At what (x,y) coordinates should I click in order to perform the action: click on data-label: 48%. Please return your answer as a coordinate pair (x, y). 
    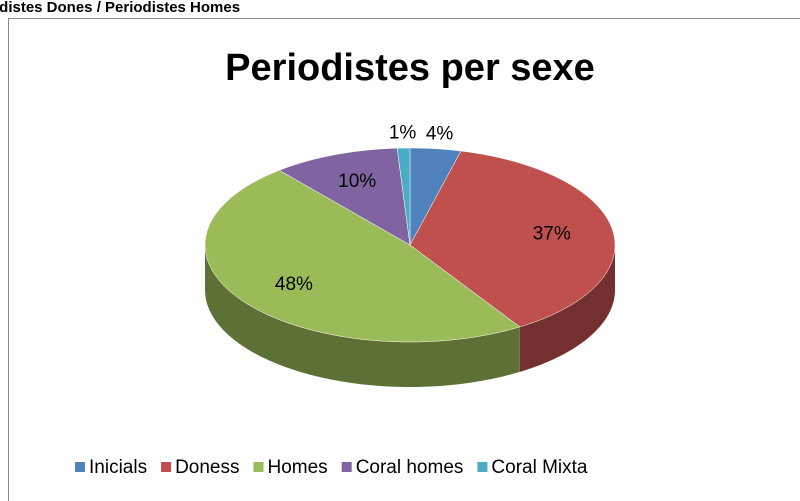
    Looking at the image, I should click on (294, 284).